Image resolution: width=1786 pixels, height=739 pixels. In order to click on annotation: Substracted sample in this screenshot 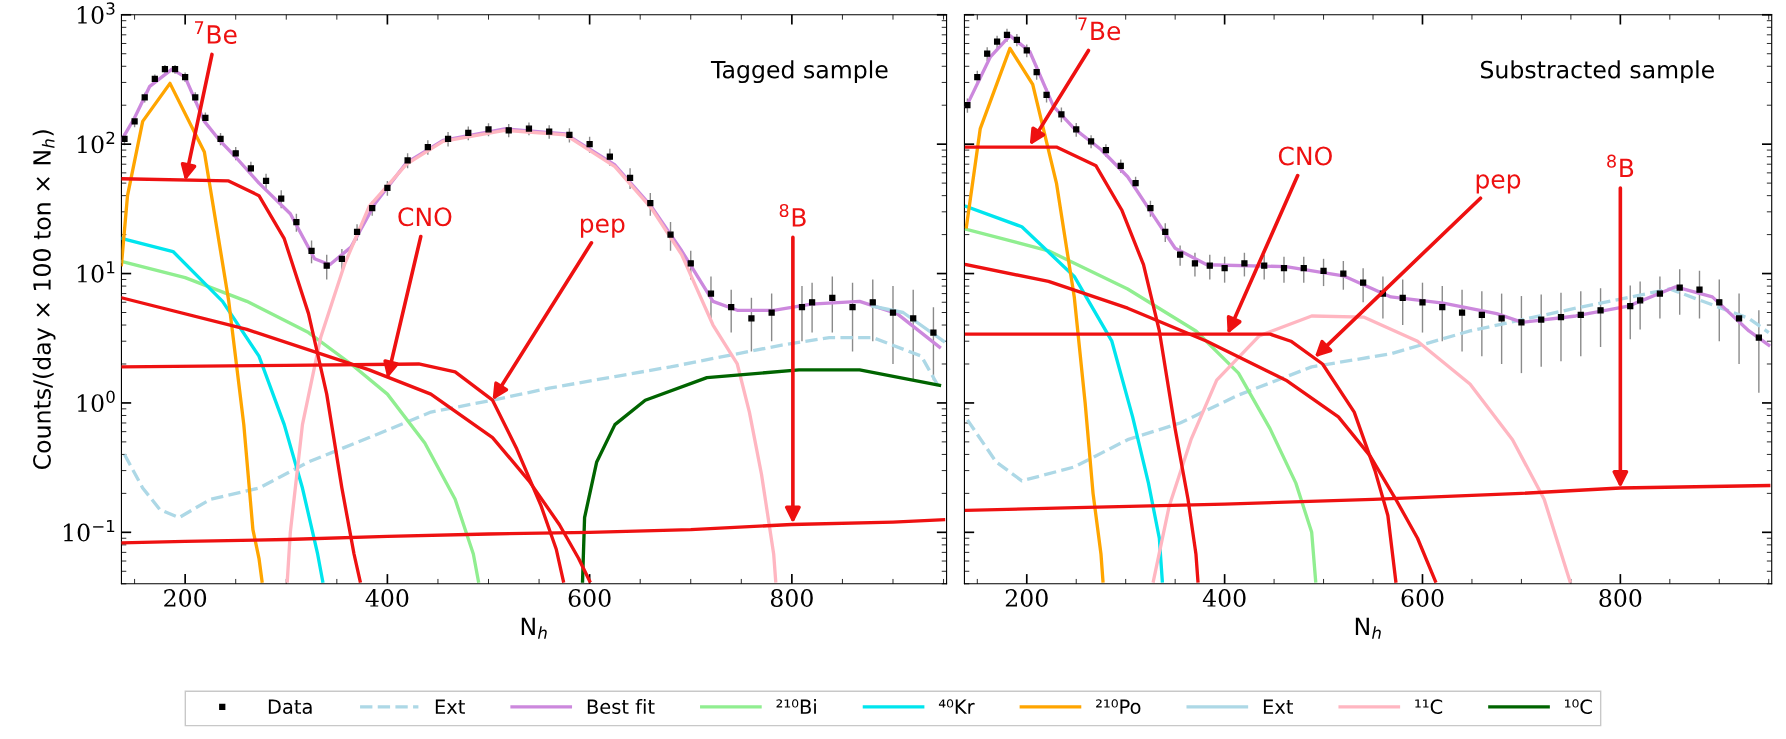, I will do `click(1597, 72)`.